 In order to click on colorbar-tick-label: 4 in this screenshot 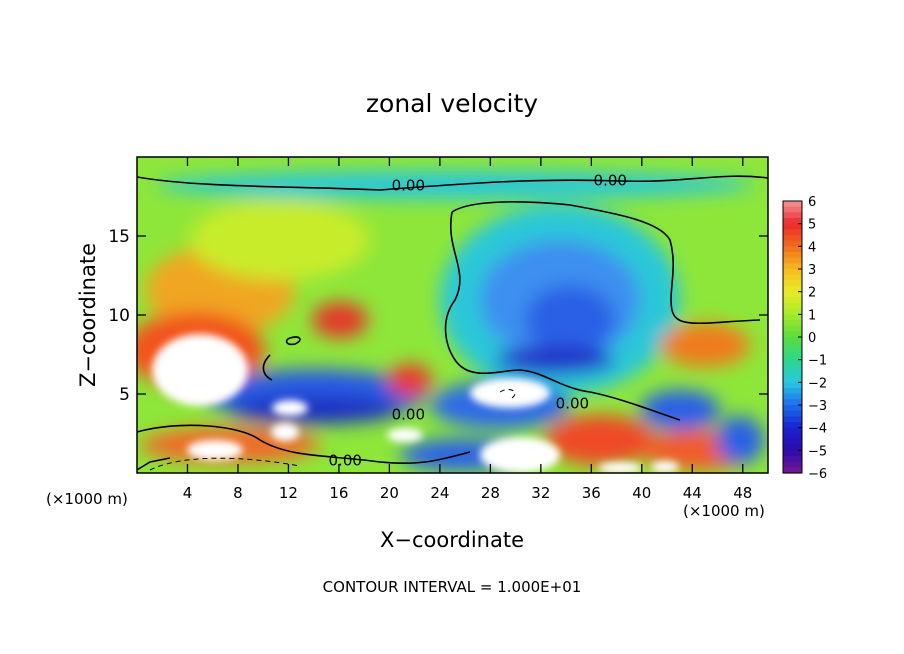, I will do `click(812, 247)`.